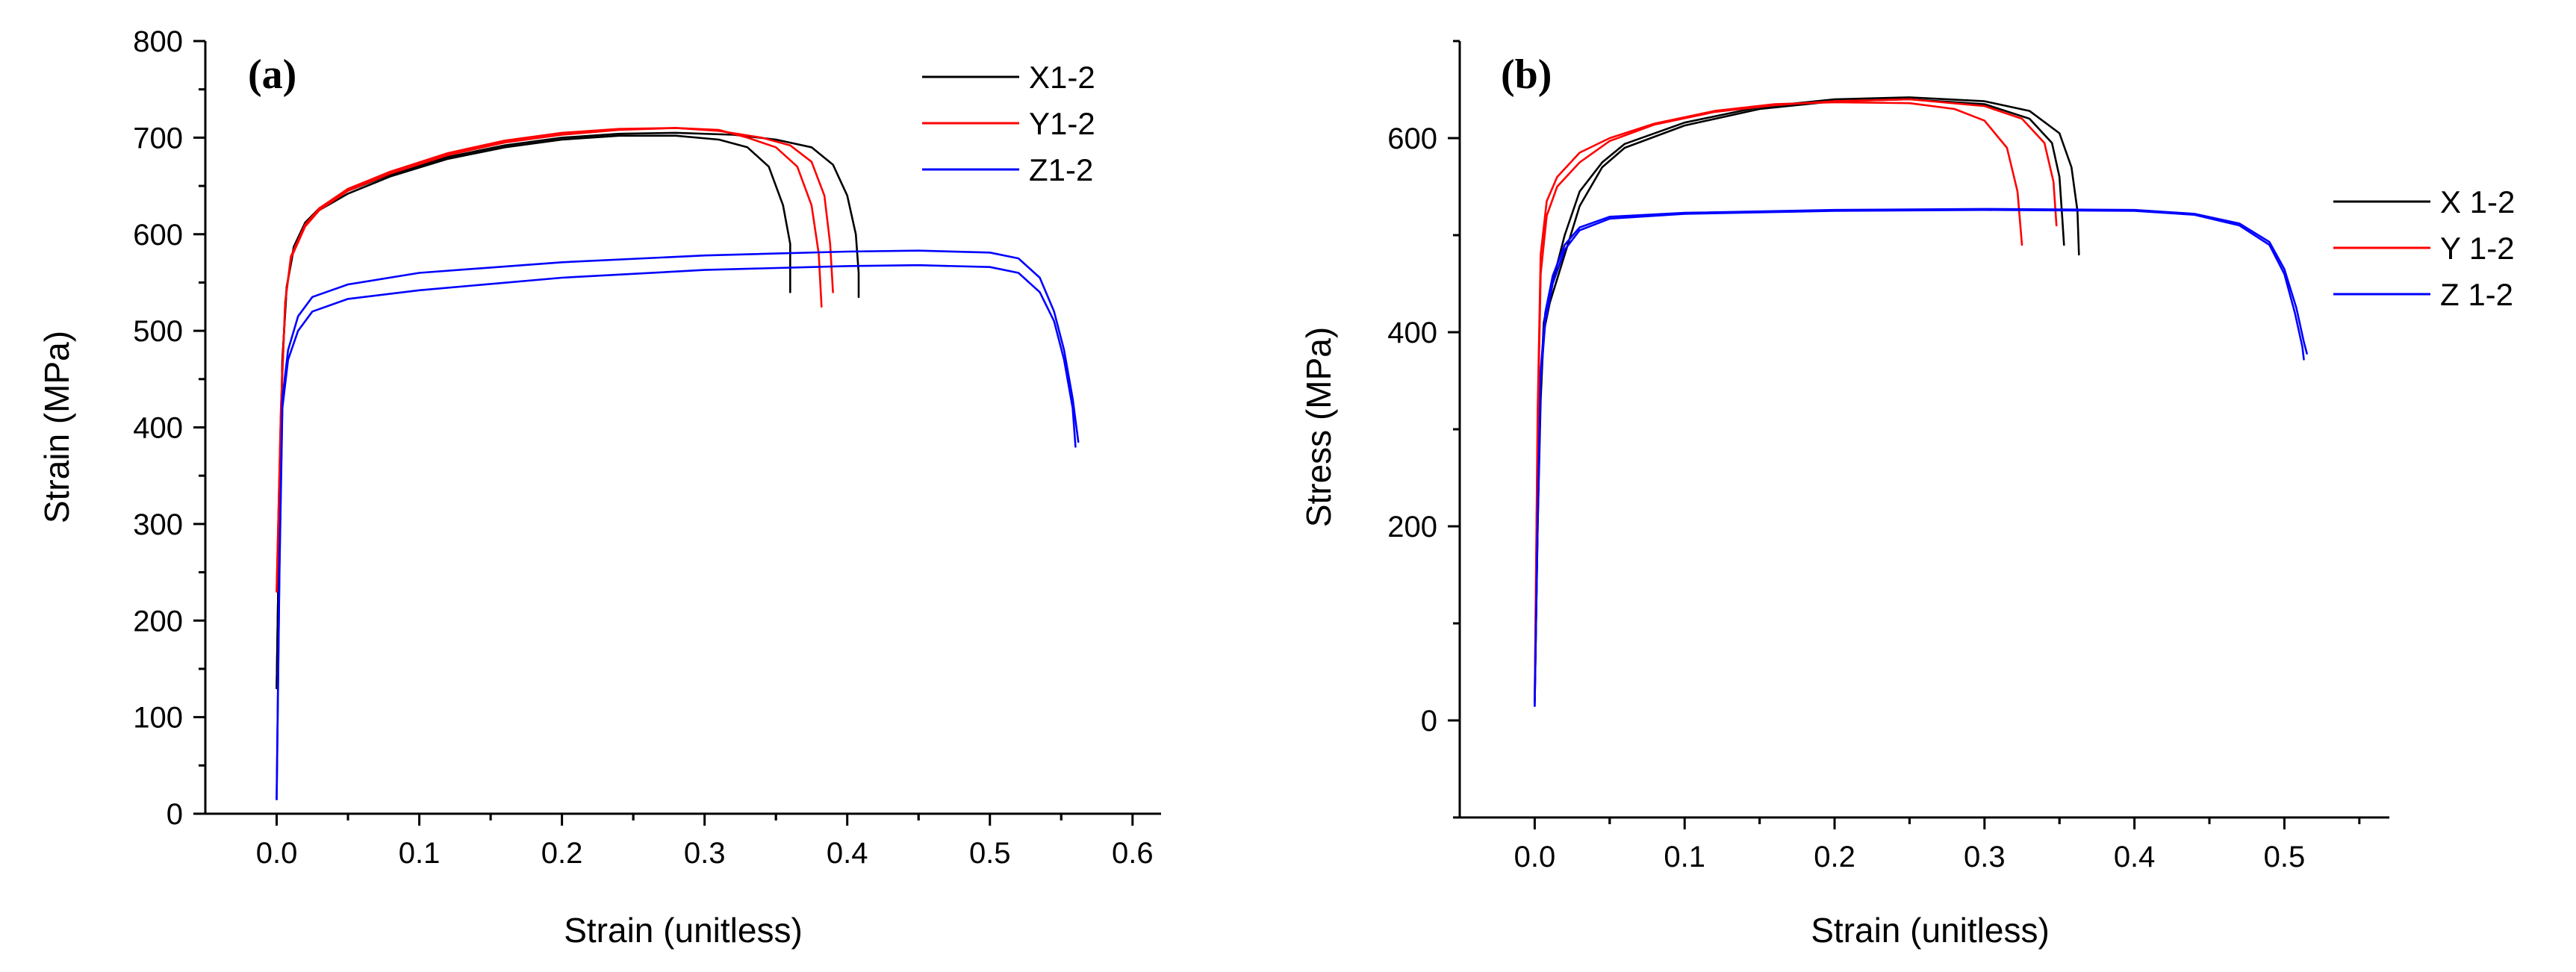 This screenshot has width=2576, height=972. Describe the element at coordinates (1318, 427) in the screenshot. I see `panel-b-y-axis-title: Stress (MPa)` at that location.